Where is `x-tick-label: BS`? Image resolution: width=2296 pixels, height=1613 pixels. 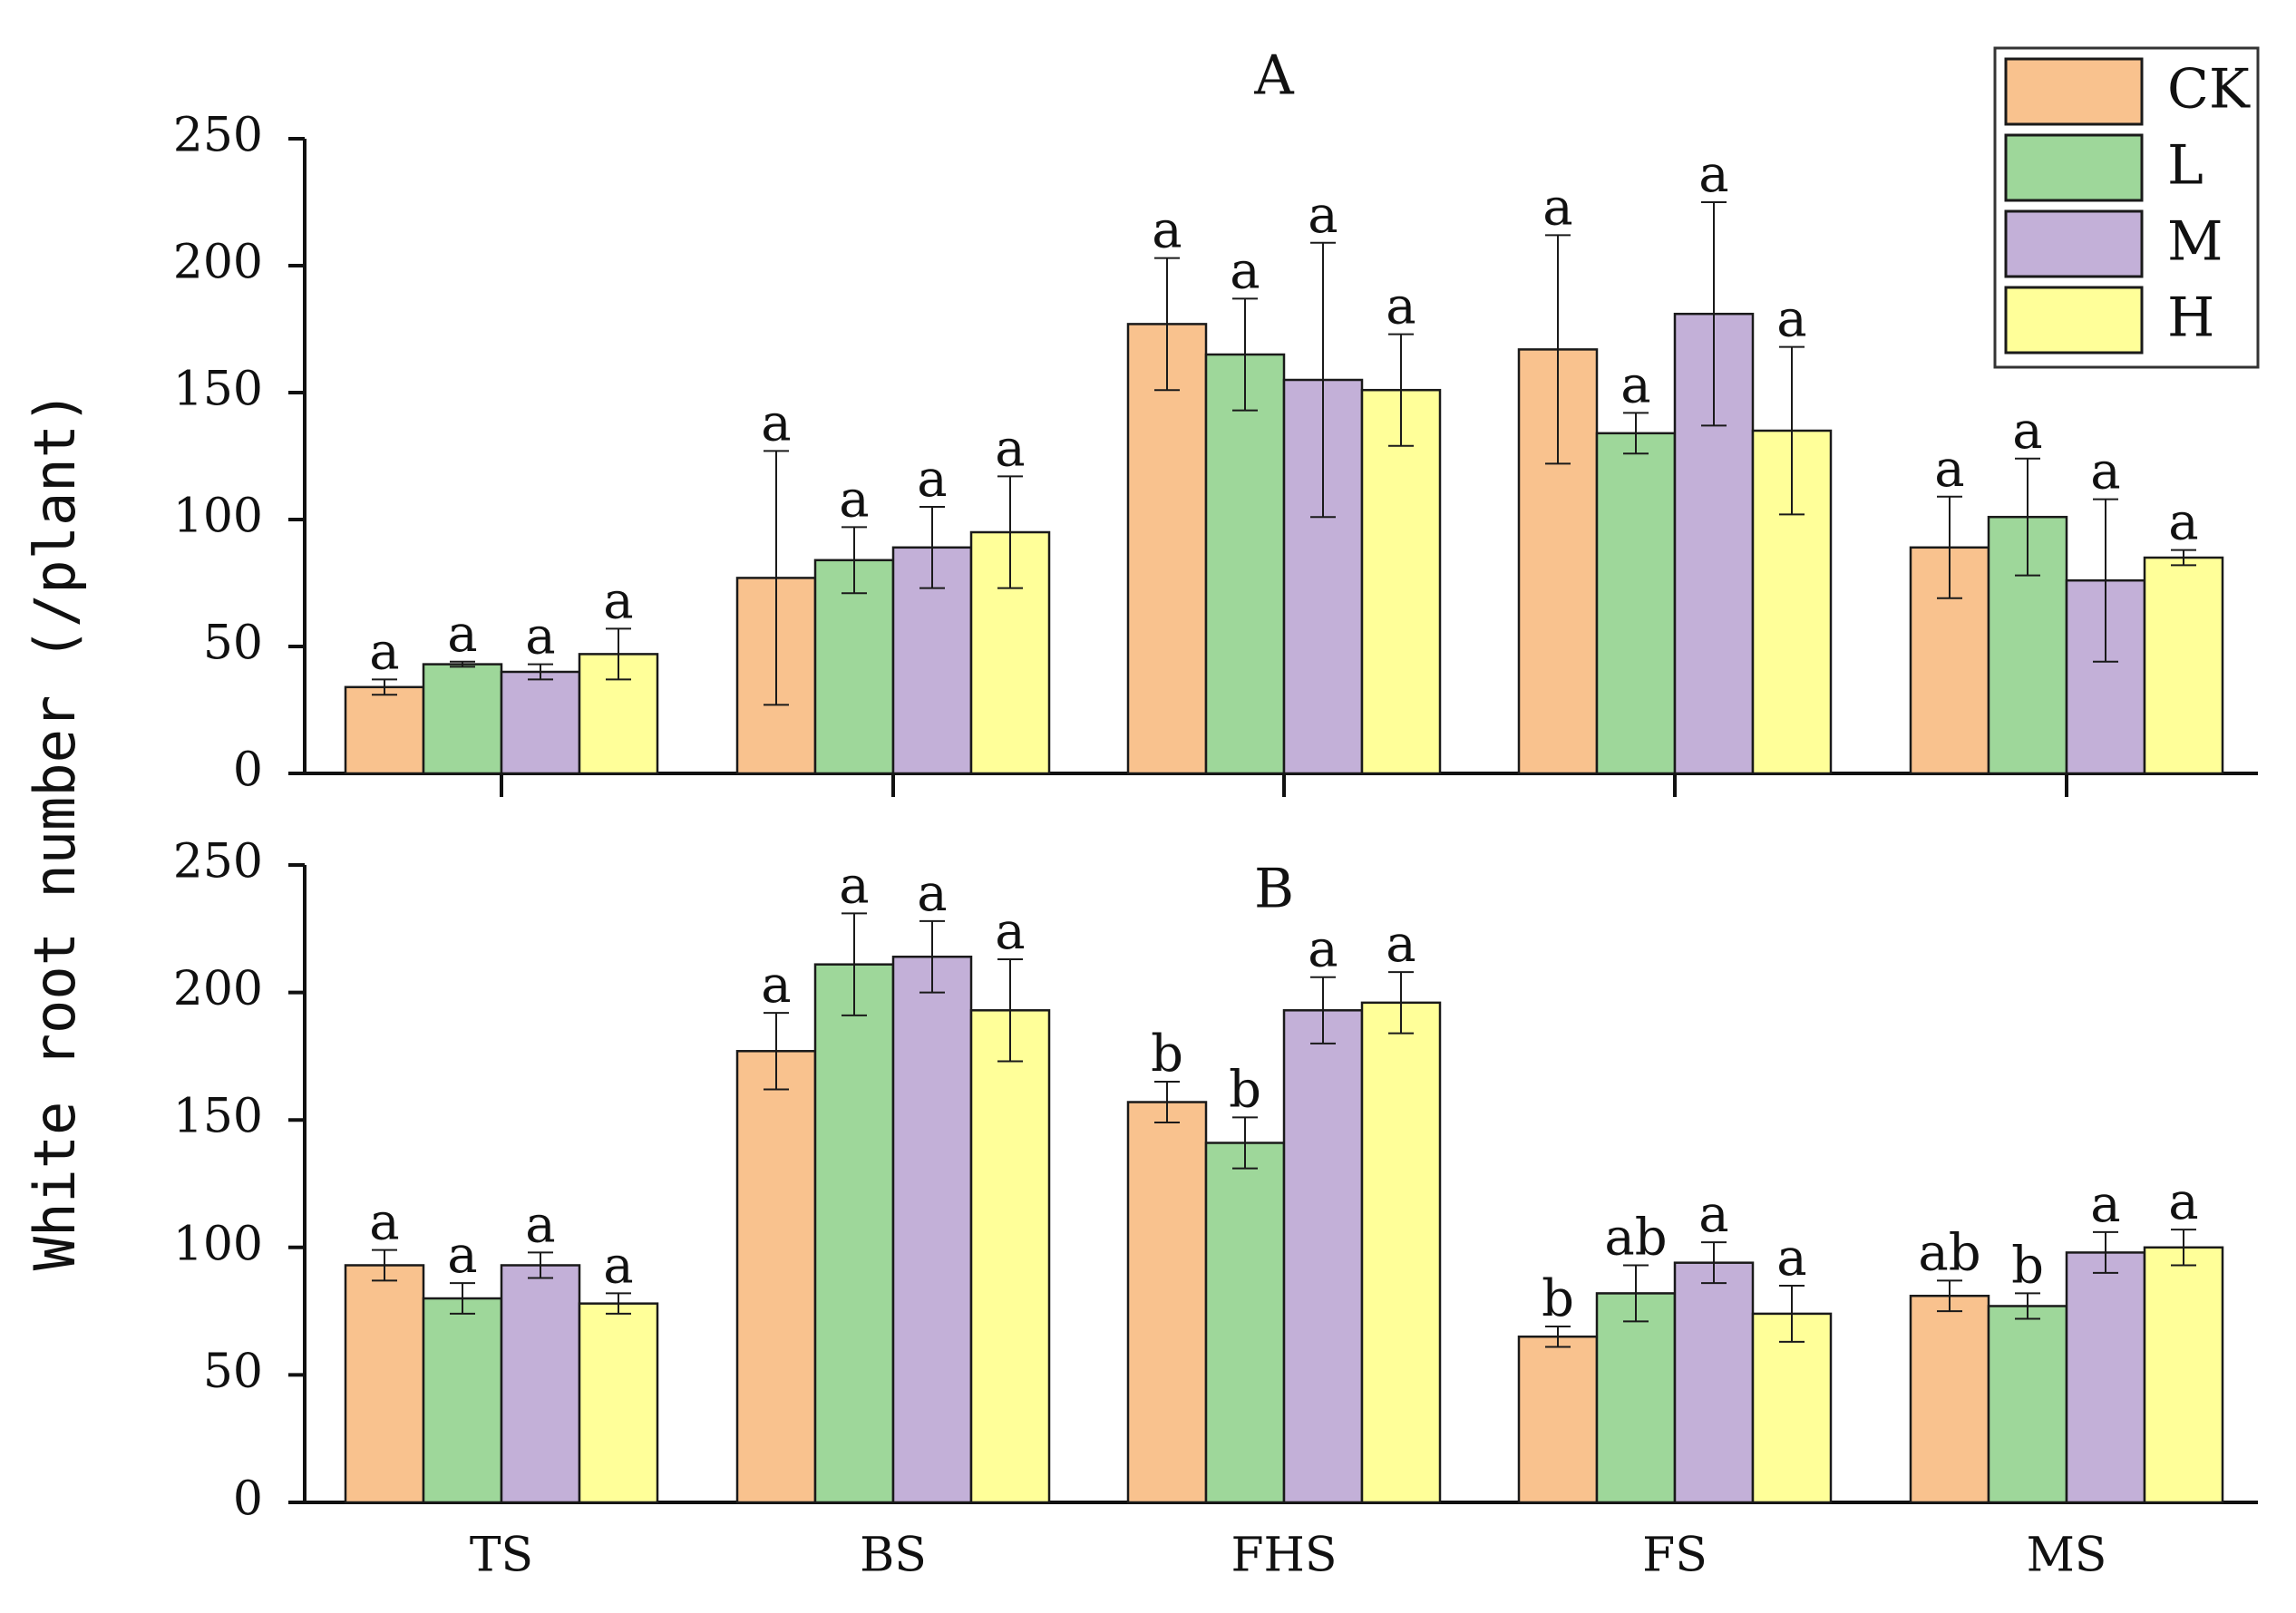
x-tick-label: BS is located at coordinates (893, 1556).